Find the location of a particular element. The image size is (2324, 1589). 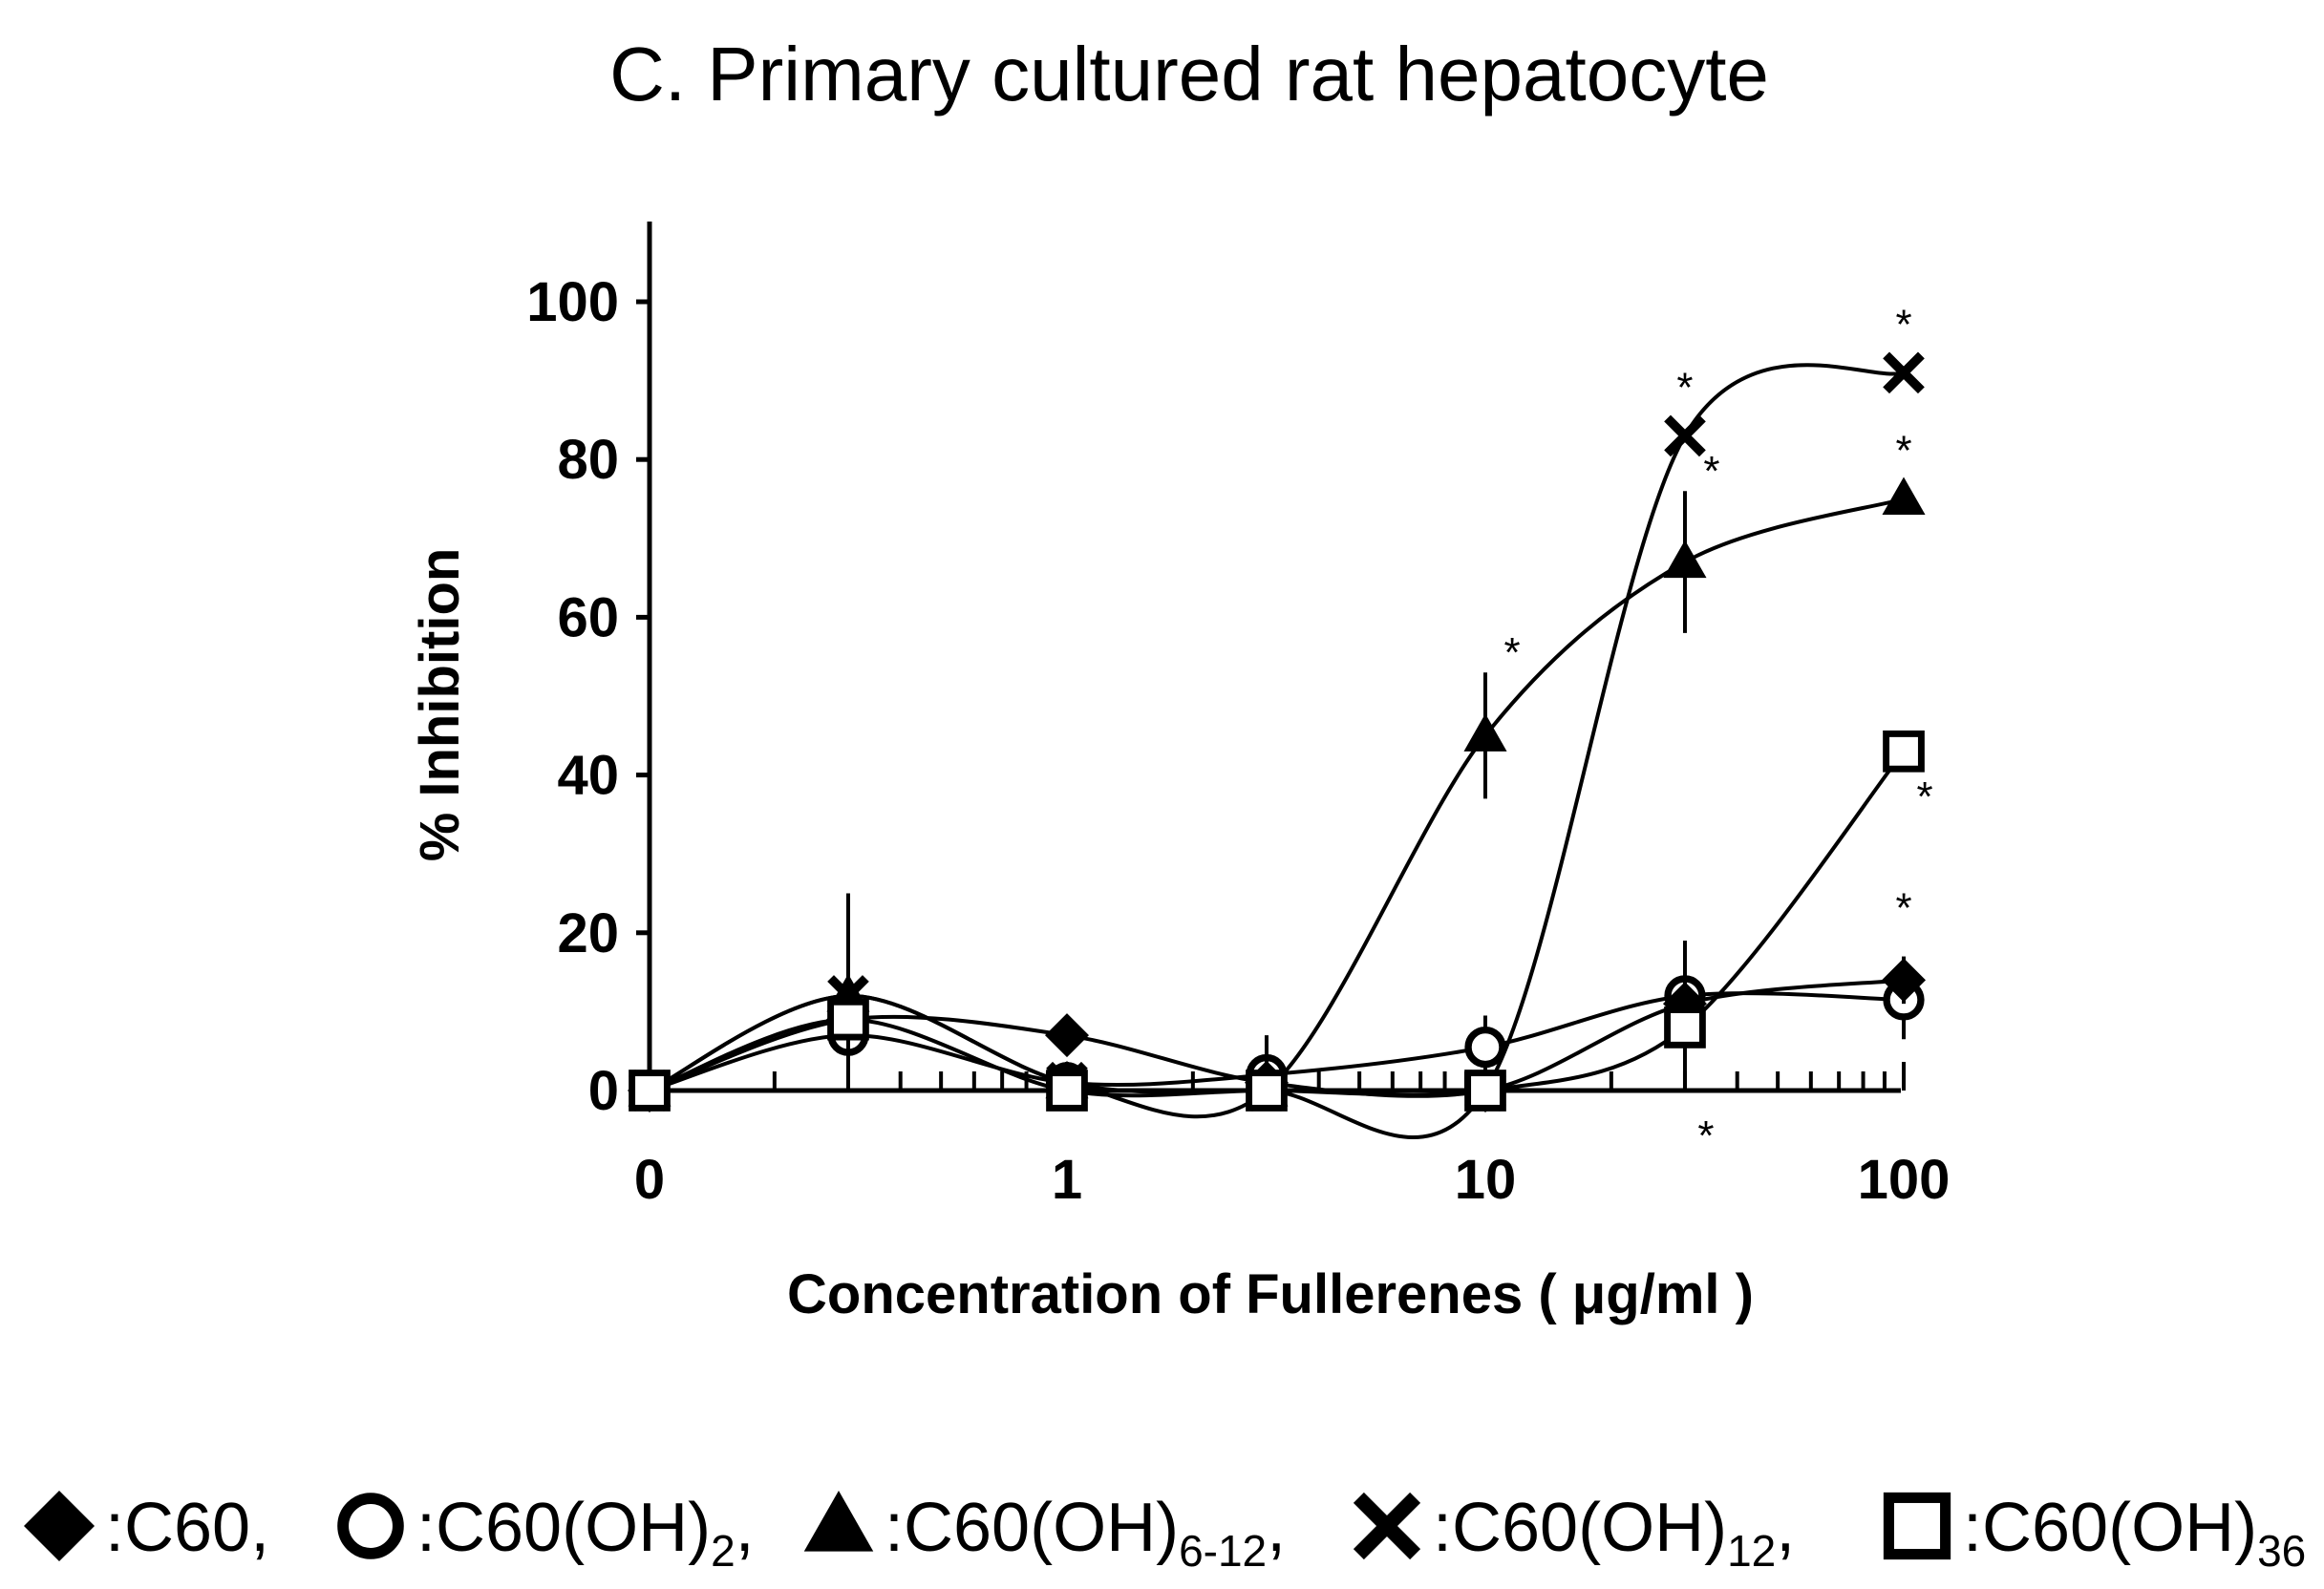

y-tick-label: 100 is located at coordinates (572, 302).